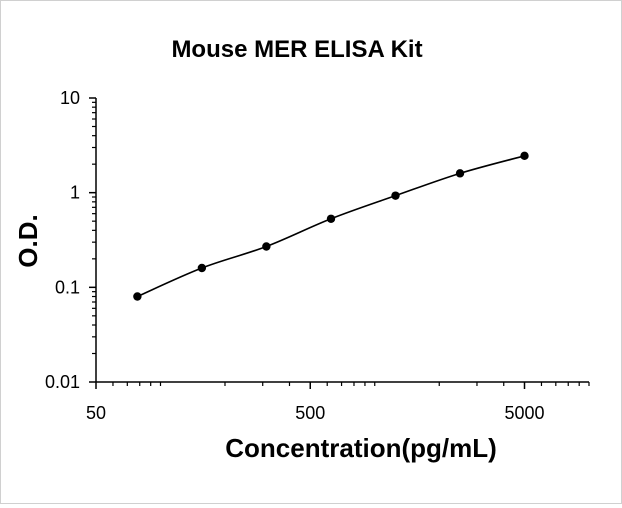 The width and height of the screenshot is (622, 508). Describe the element at coordinates (62, 240) in the screenshot. I see `y-tick-labels: 0.01 0.1 1 10` at that location.